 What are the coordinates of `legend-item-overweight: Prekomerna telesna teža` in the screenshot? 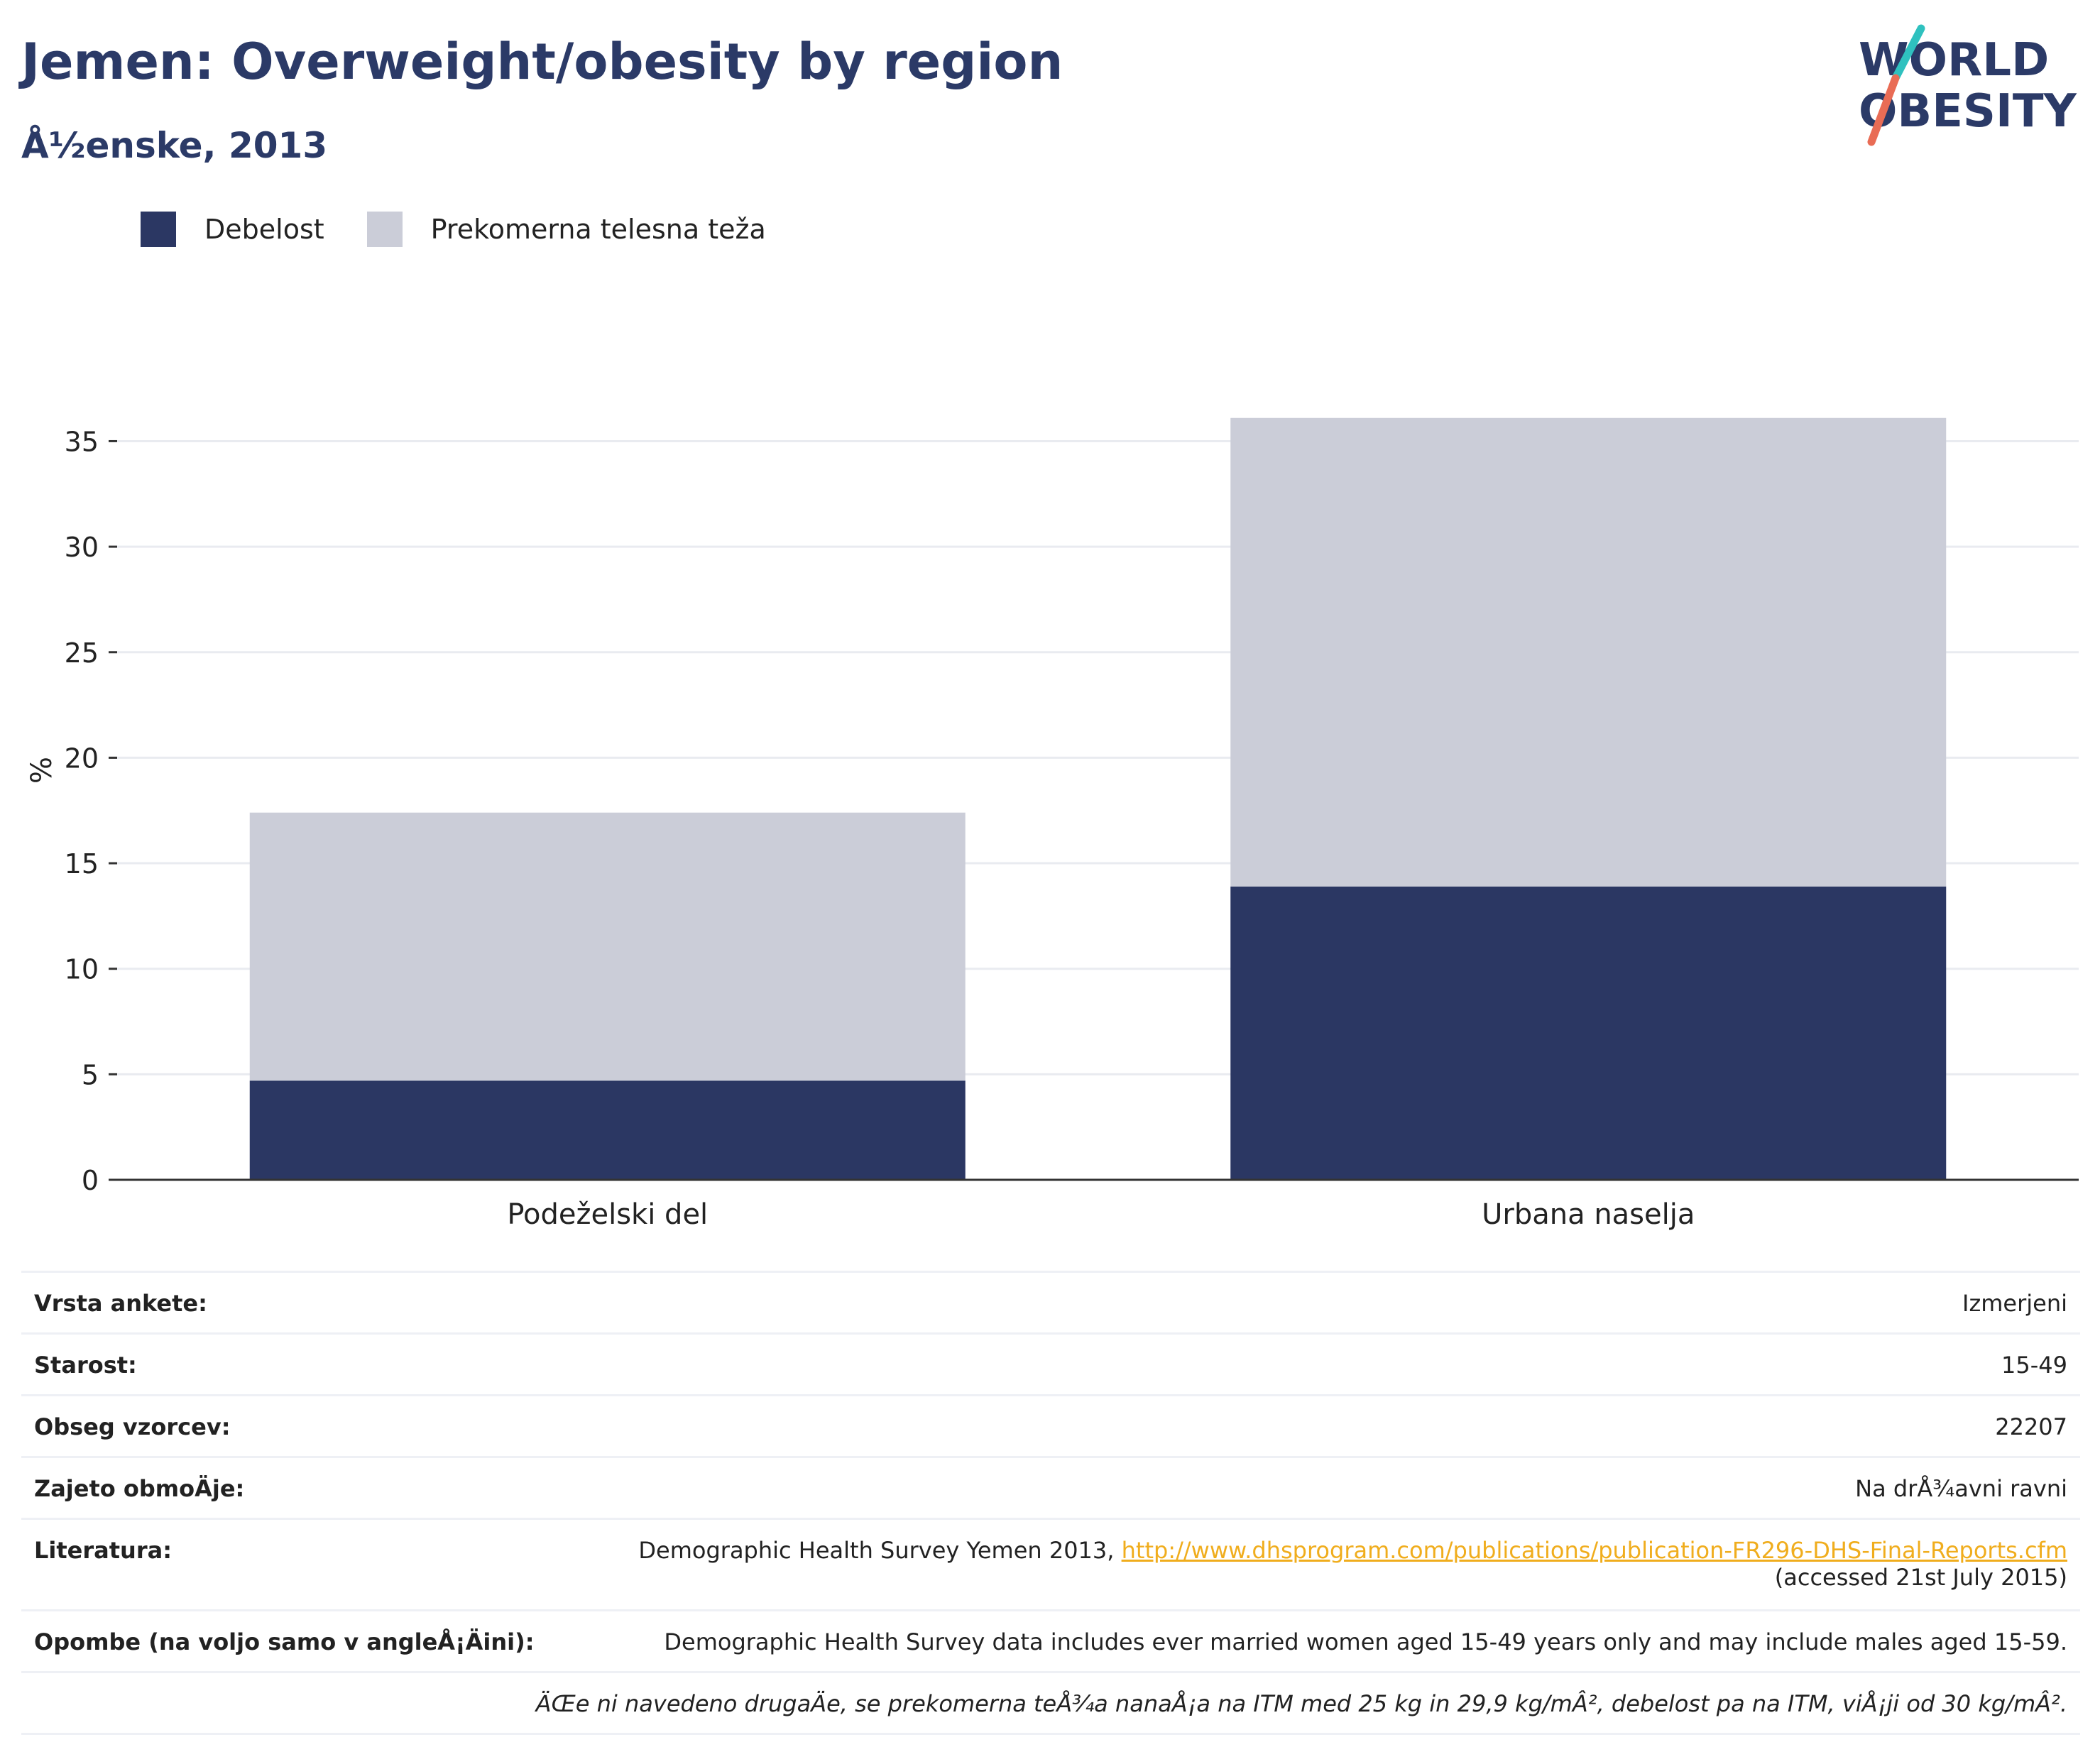 It's located at (566, 229).